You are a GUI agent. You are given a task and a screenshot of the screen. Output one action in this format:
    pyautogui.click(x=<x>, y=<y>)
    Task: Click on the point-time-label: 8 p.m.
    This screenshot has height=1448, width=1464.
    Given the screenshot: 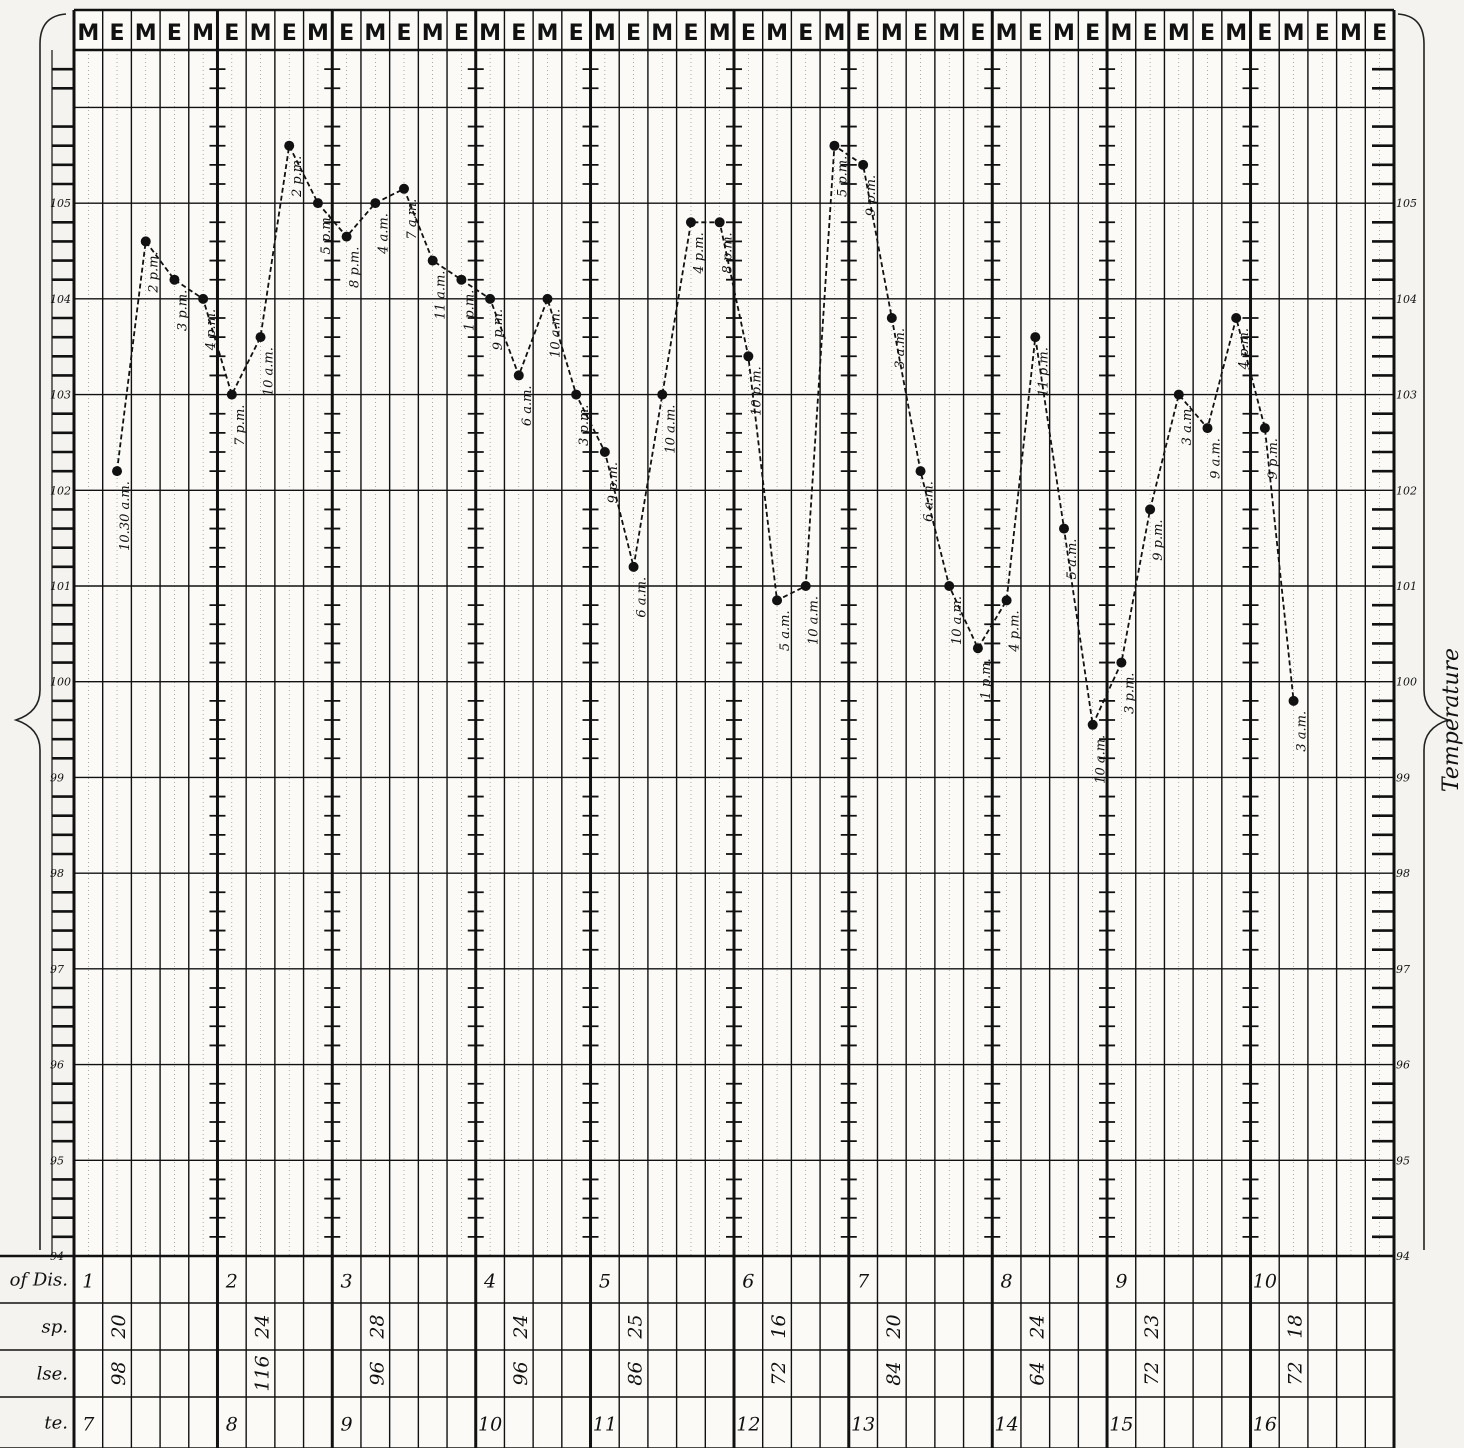 What is the action you would take?
    pyautogui.click(x=728, y=252)
    